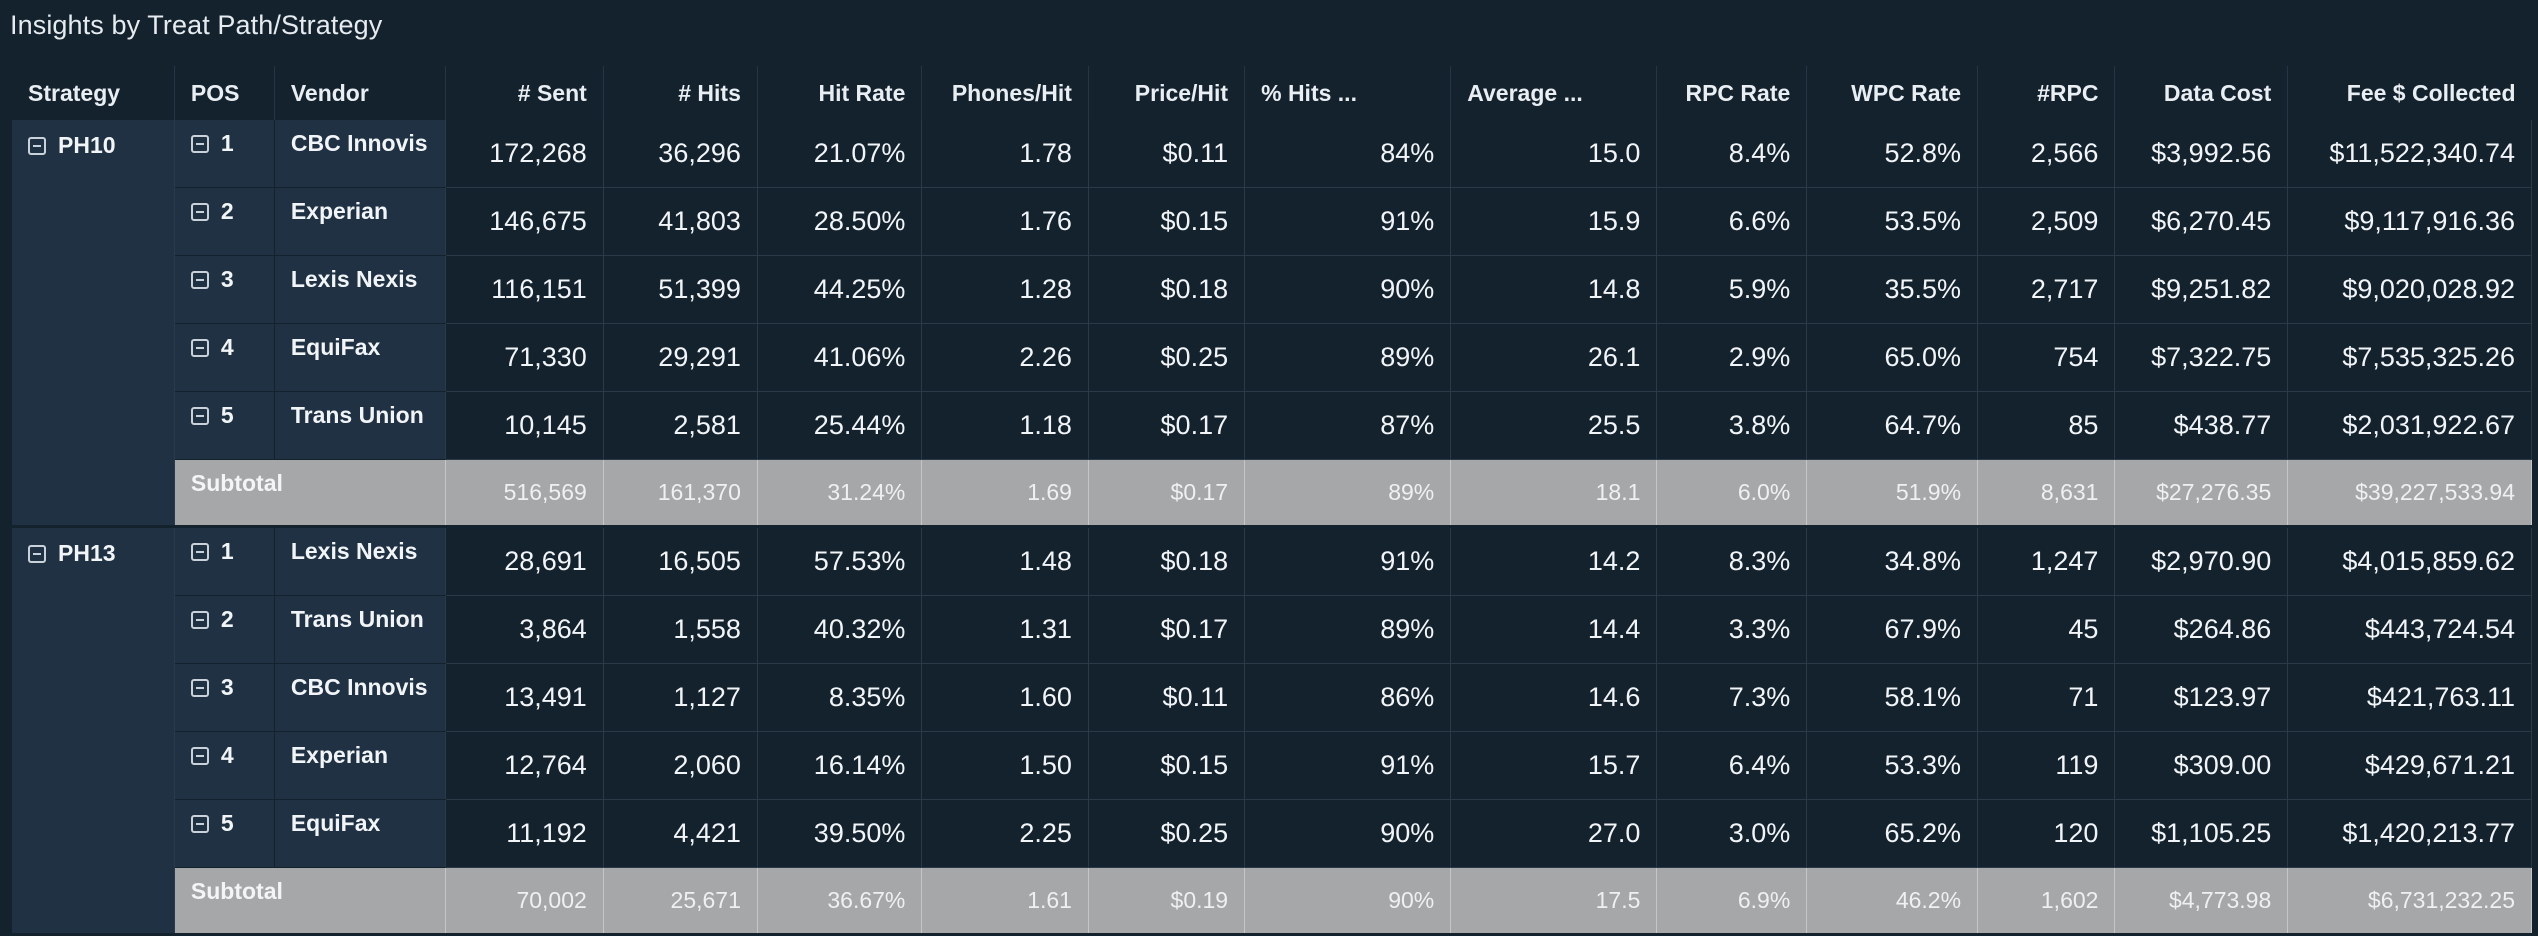  Describe the element at coordinates (840, 289) in the screenshot. I see `cell-hit-rate: 44.25%` at that location.